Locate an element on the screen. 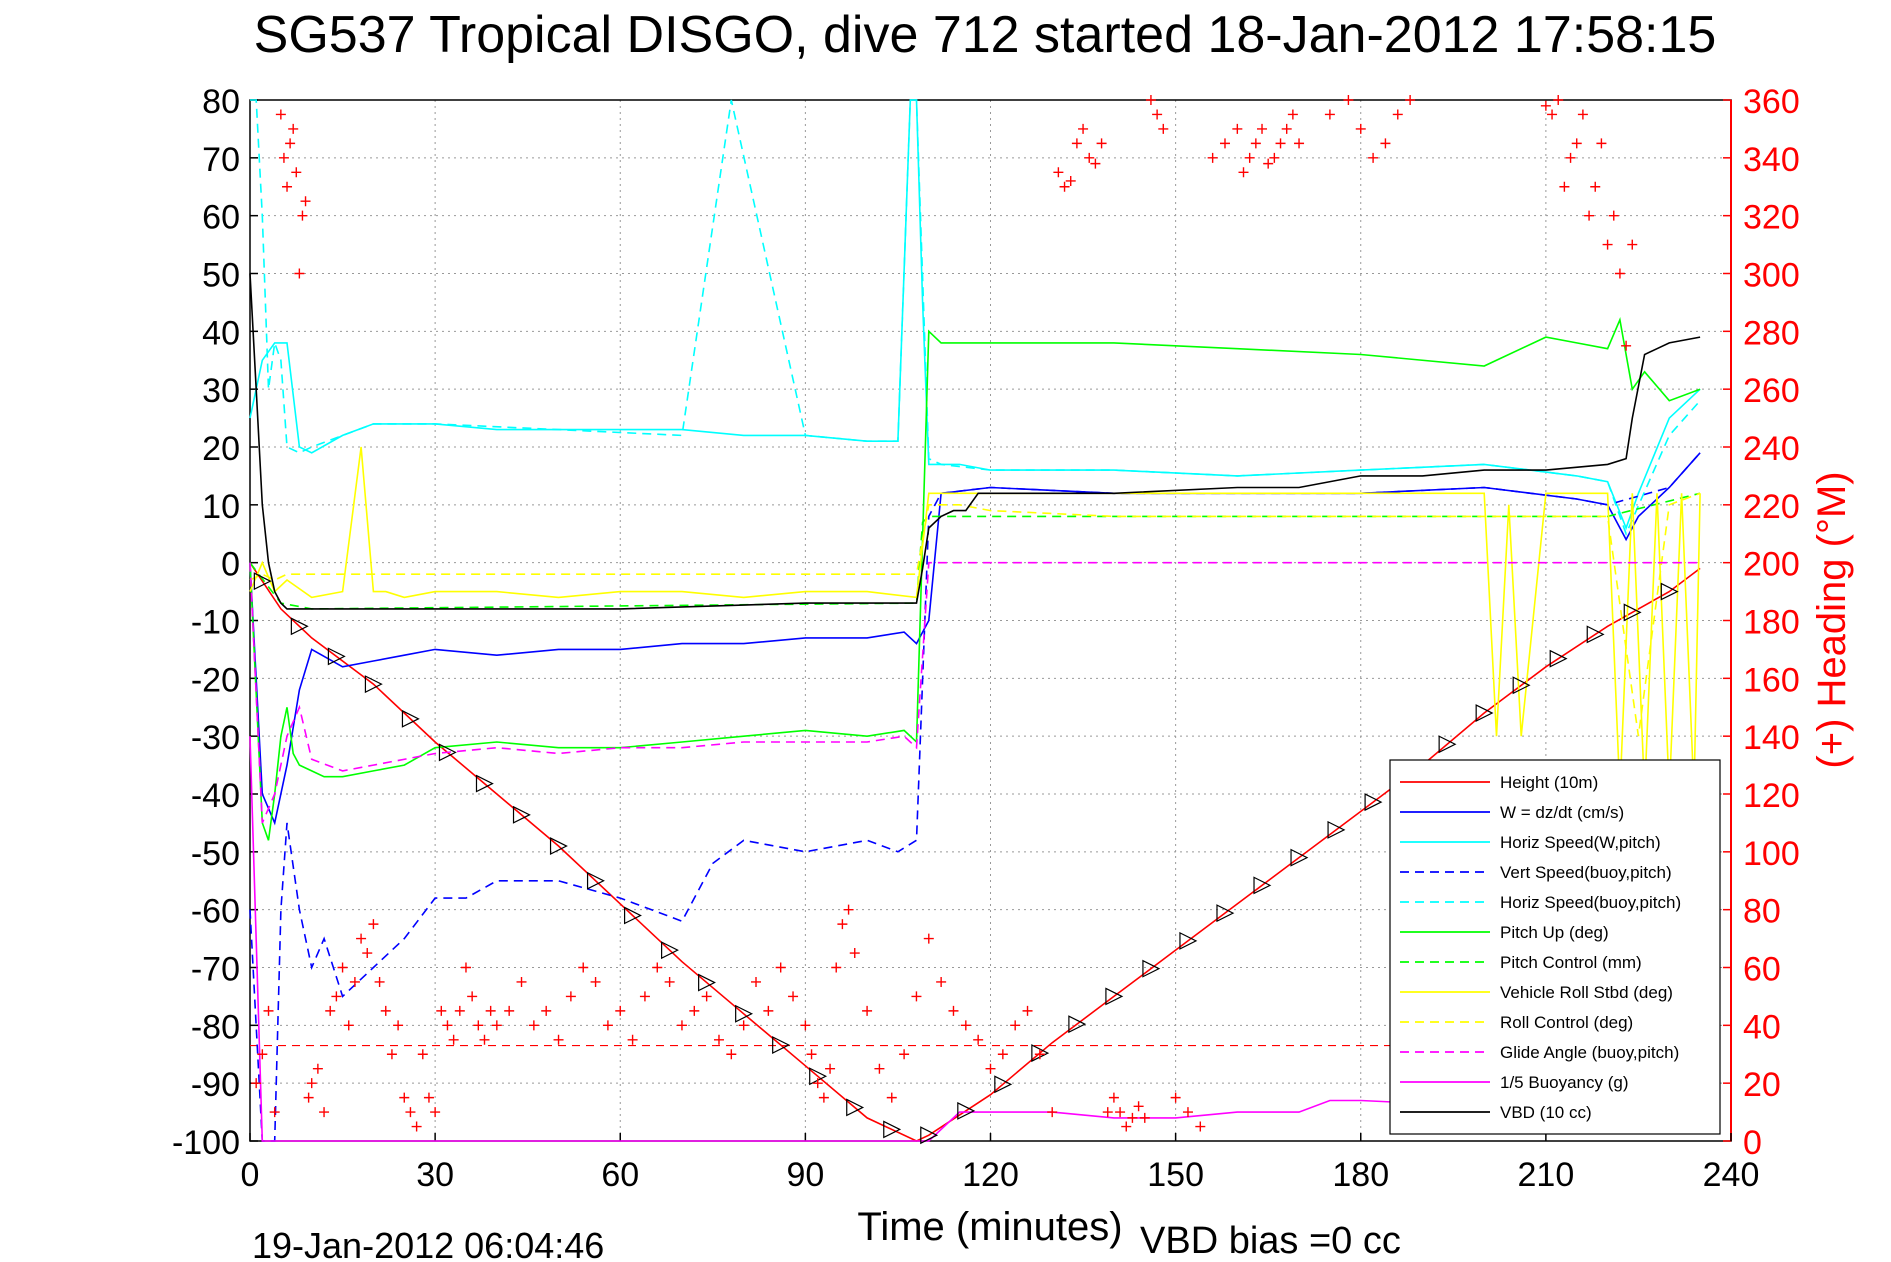 The width and height of the screenshot is (1891, 1262). legend-label-9: Glide Angle (buoy,pitch) is located at coordinates (1589, 1052).